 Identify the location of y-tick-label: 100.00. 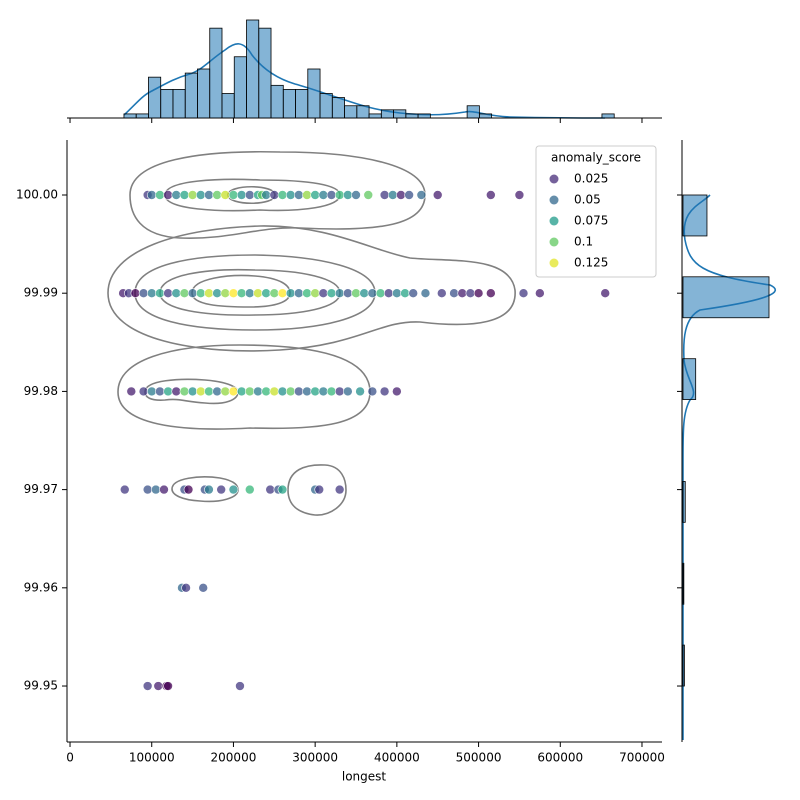
(37, 194).